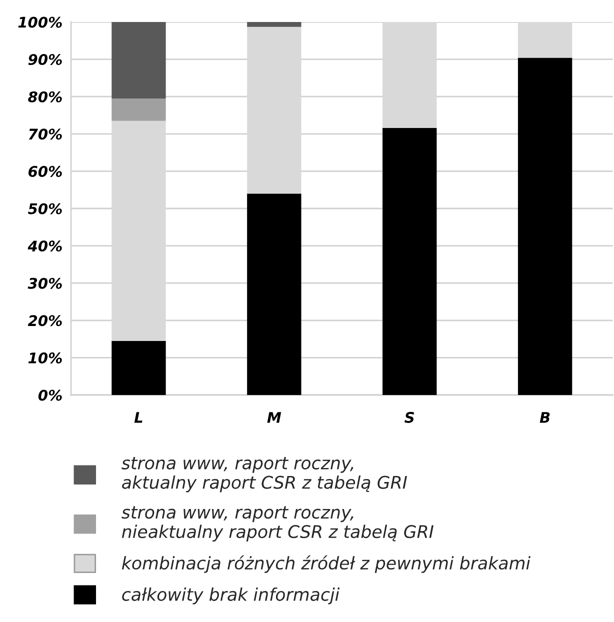 The image size is (614, 622). Describe the element at coordinates (45, 208) in the screenshot. I see `y-tick-label: 50%` at that location.